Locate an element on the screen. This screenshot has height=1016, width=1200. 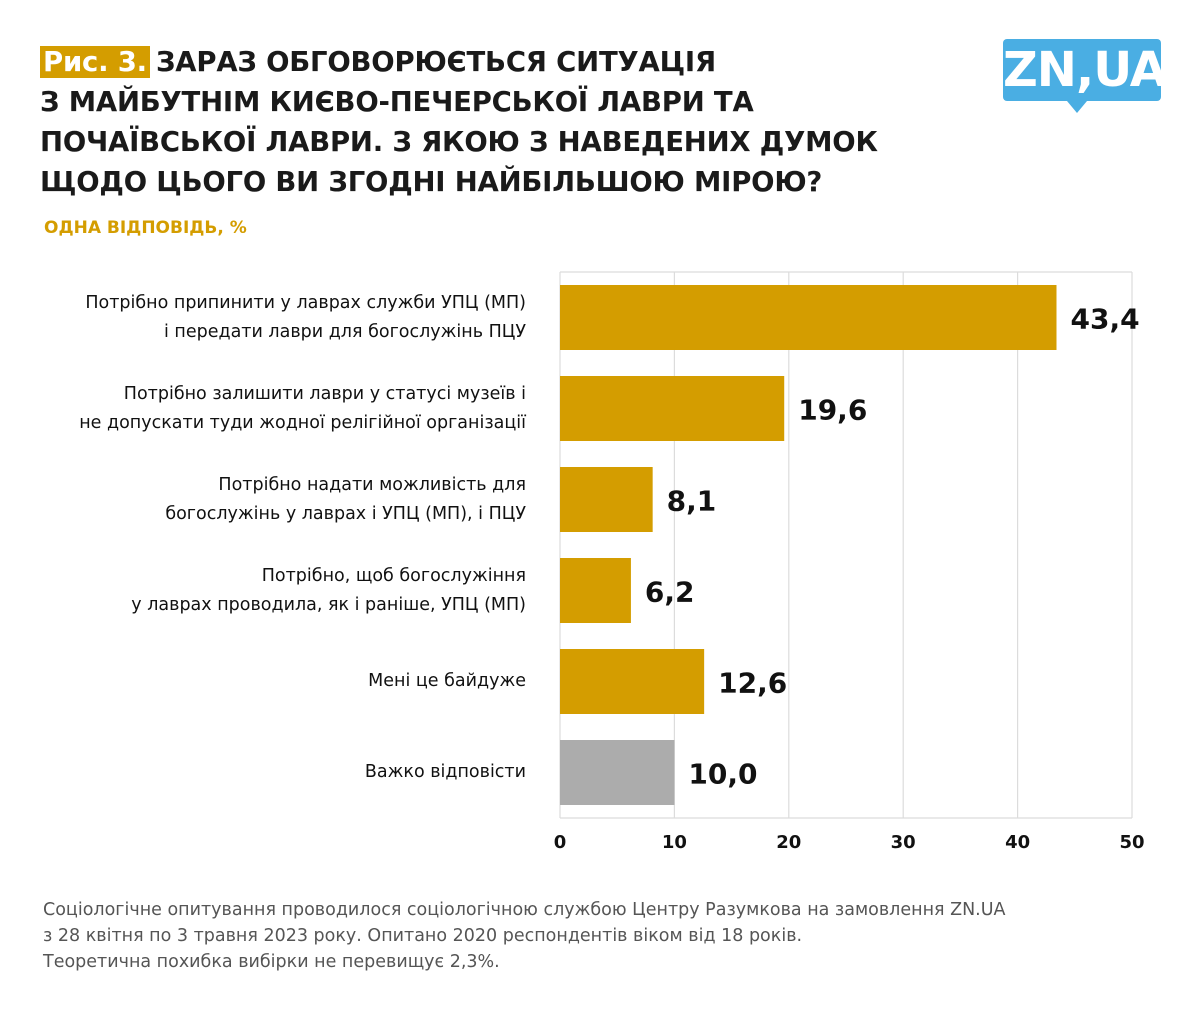
category-label-line: богослужінь у лаврах і УПЦ (МП), і ПЦУ is located at coordinates (345, 513).